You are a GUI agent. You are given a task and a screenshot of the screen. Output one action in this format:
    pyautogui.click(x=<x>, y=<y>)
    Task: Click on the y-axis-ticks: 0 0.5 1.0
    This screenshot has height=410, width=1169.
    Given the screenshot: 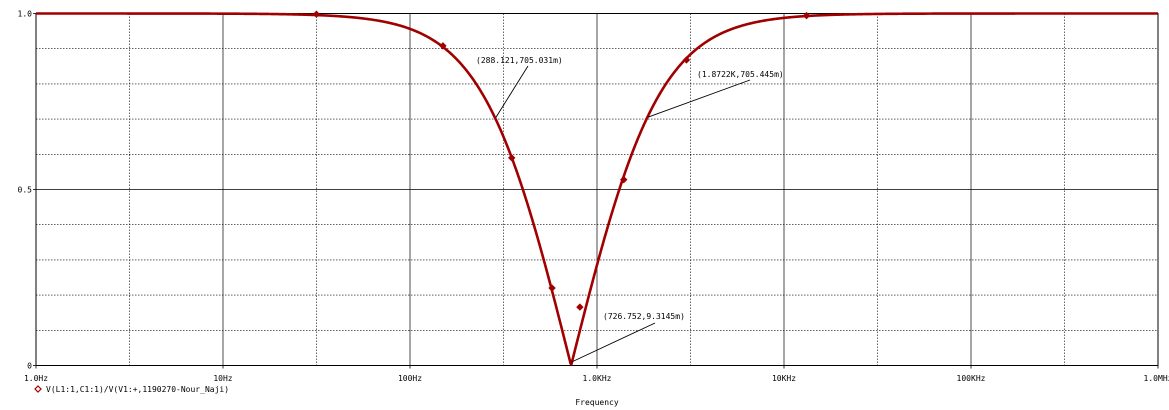 What is the action you would take?
    pyautogui.click(x=27, y=190)
    